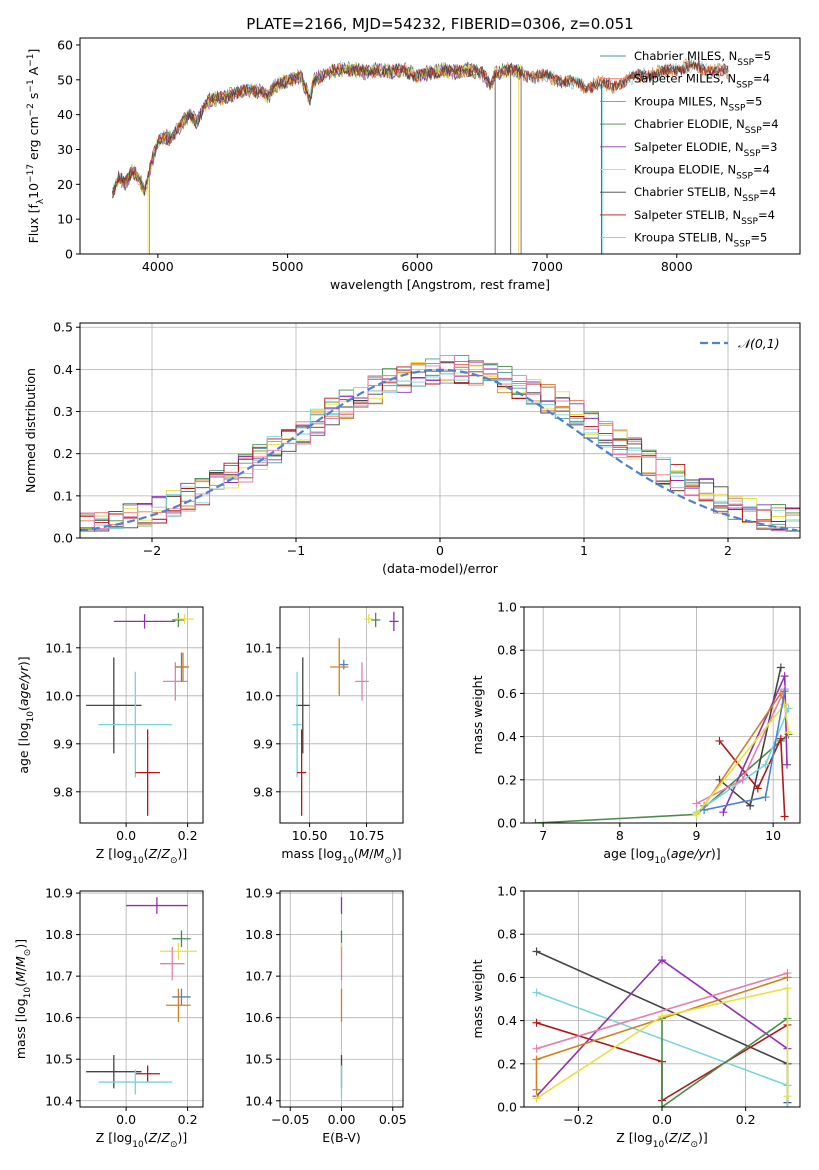 This screenshot has height=1170, width=819. What do you see at coordinates (59, 647) in the screenshot?
I see `y-tick-label: 10.1` at bounding box center [59, 647].